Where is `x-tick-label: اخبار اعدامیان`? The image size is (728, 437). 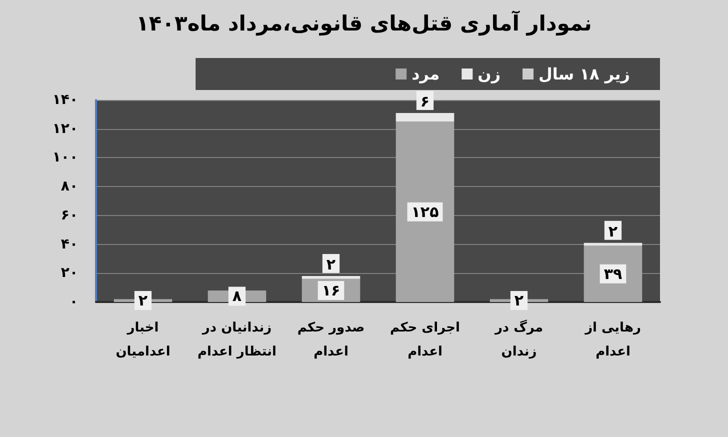 x-tick-label: اخبار اعدامیان is located at coordinates (143, 340).